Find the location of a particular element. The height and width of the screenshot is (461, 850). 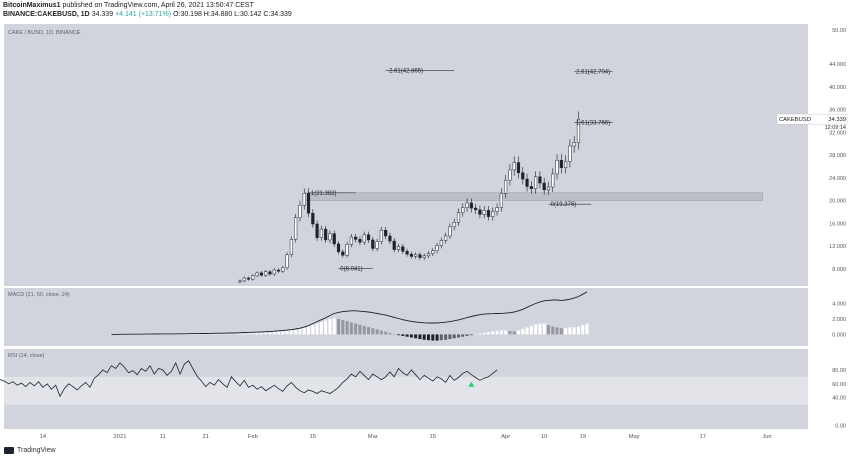

time-axis: 14 2021 11 21 Feb 15 Mar 15 Apr 10 19 May 17 Jun is located at coordinates (406, 437).